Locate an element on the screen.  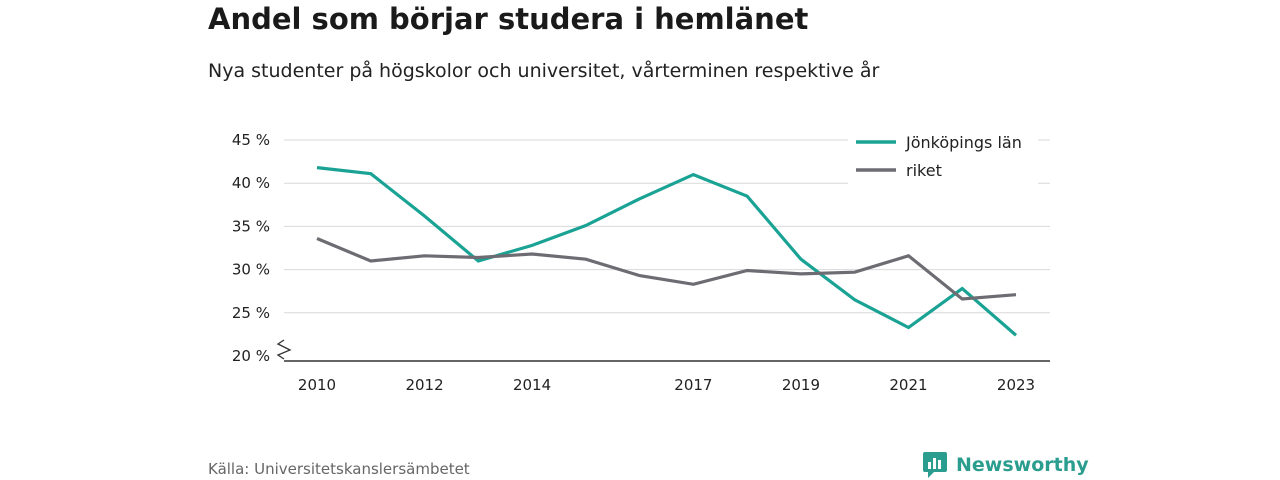
source-note: Källa: Universitetskanslersämbetet is located at coordinates (339, 469).